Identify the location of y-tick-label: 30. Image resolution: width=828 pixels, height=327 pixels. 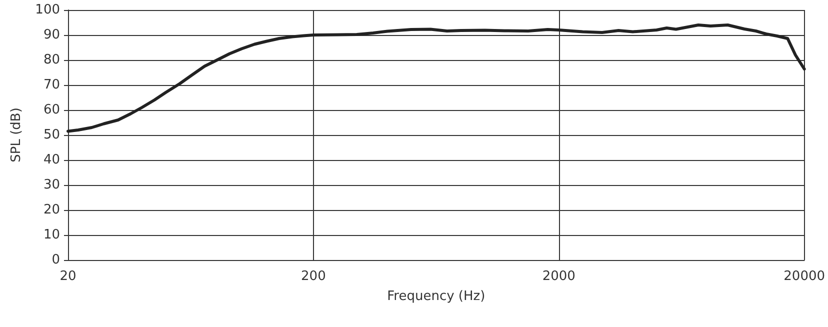
(51, 185).